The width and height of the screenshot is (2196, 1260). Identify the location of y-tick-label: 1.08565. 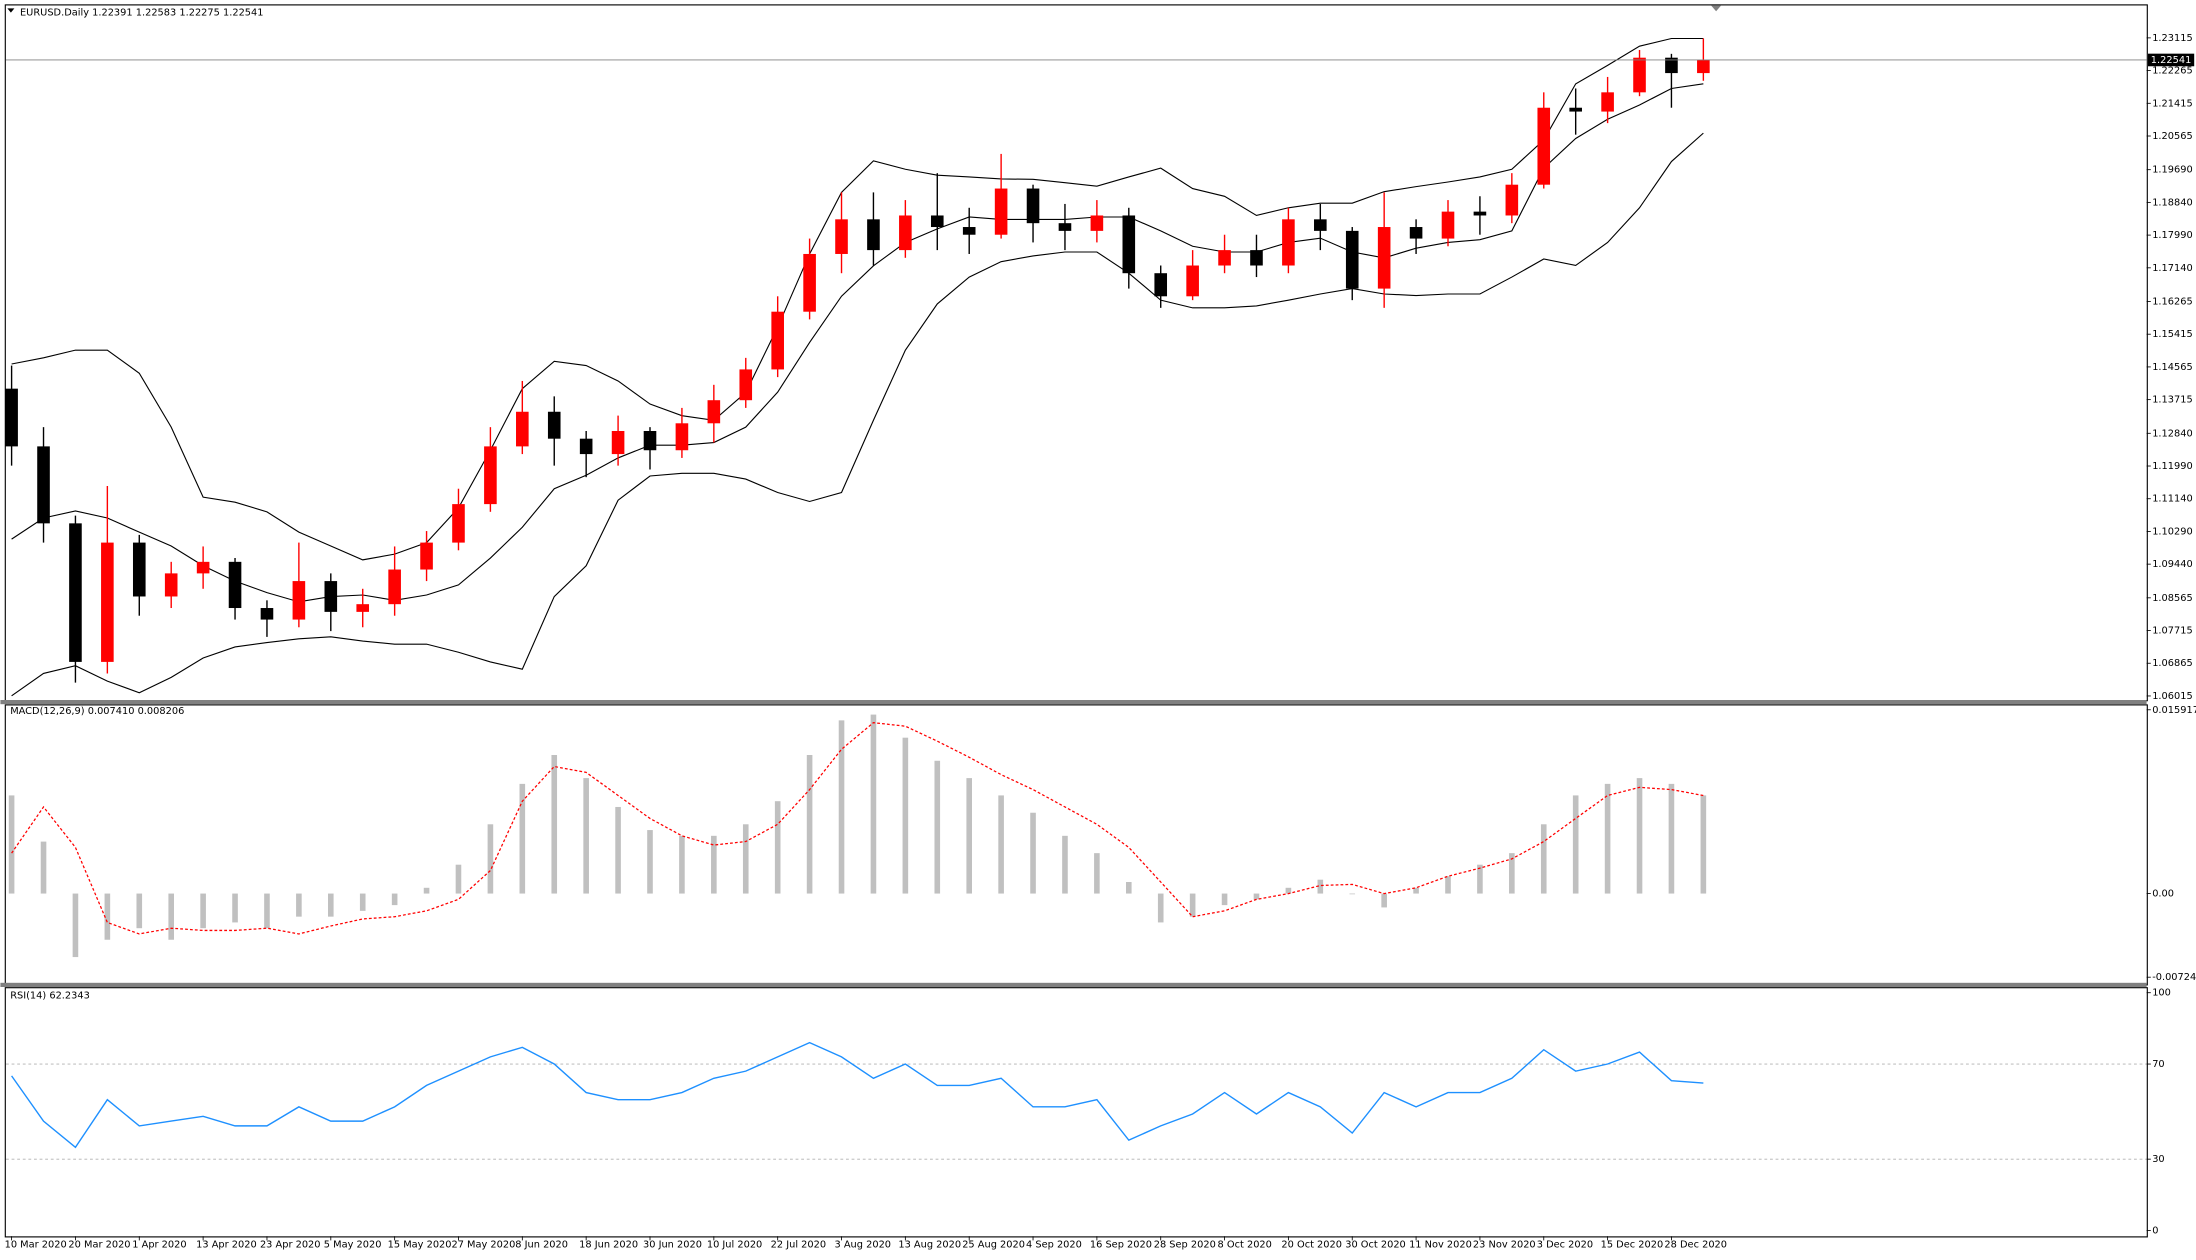
(2172, 598).